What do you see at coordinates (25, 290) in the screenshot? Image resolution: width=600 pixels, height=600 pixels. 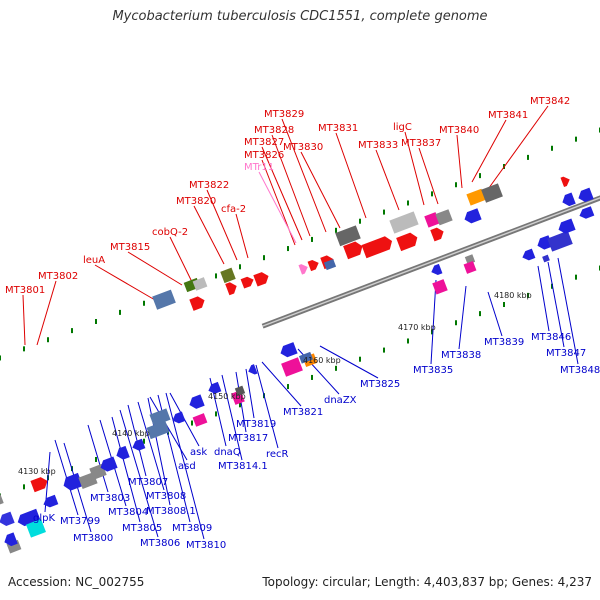 I see `forward-gene-label: MT3801` at bounding box center [25, 290].